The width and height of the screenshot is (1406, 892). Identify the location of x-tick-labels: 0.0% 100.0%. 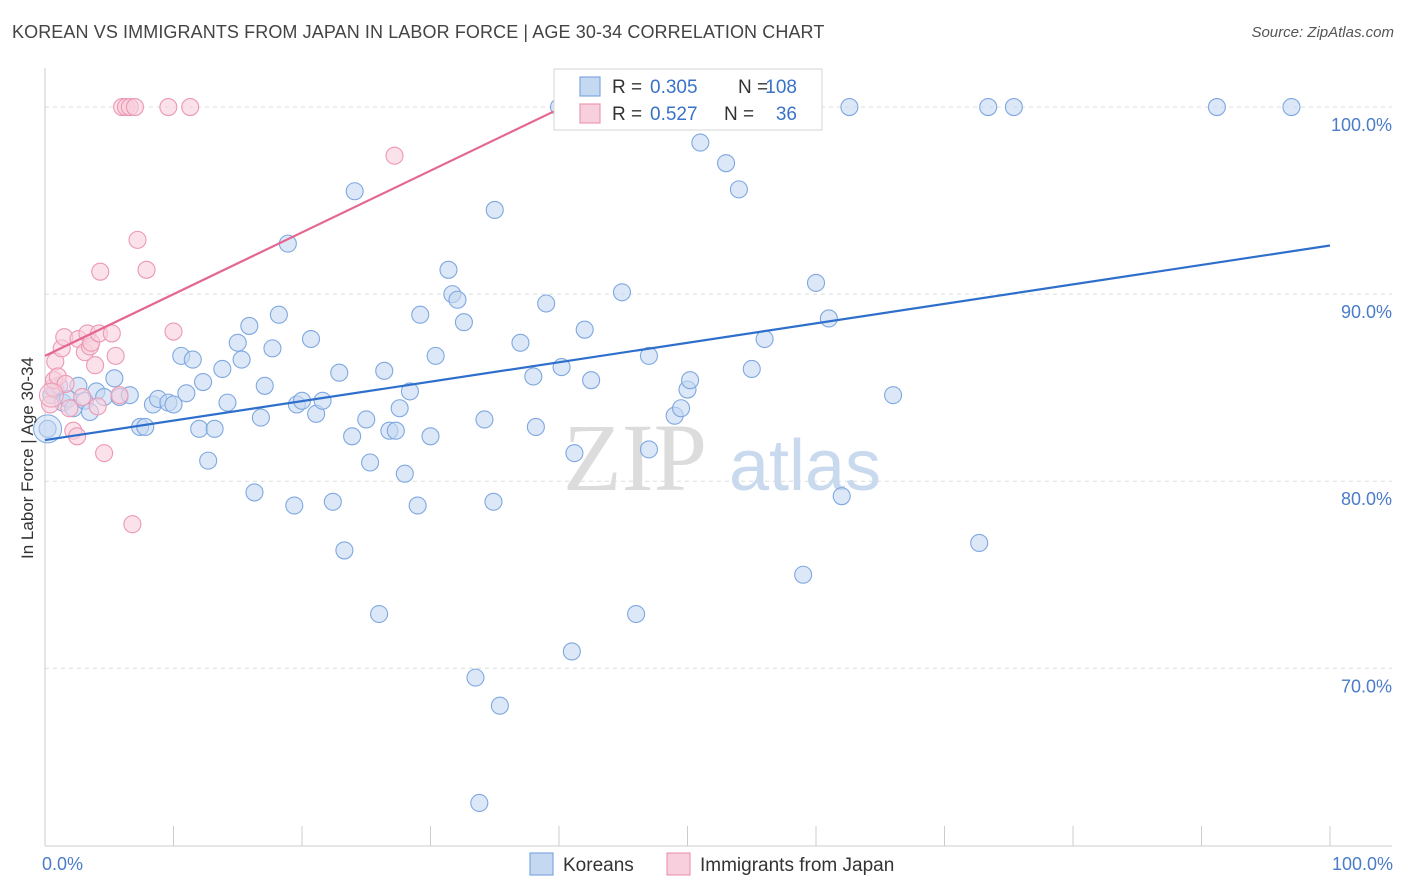
(717, 864).